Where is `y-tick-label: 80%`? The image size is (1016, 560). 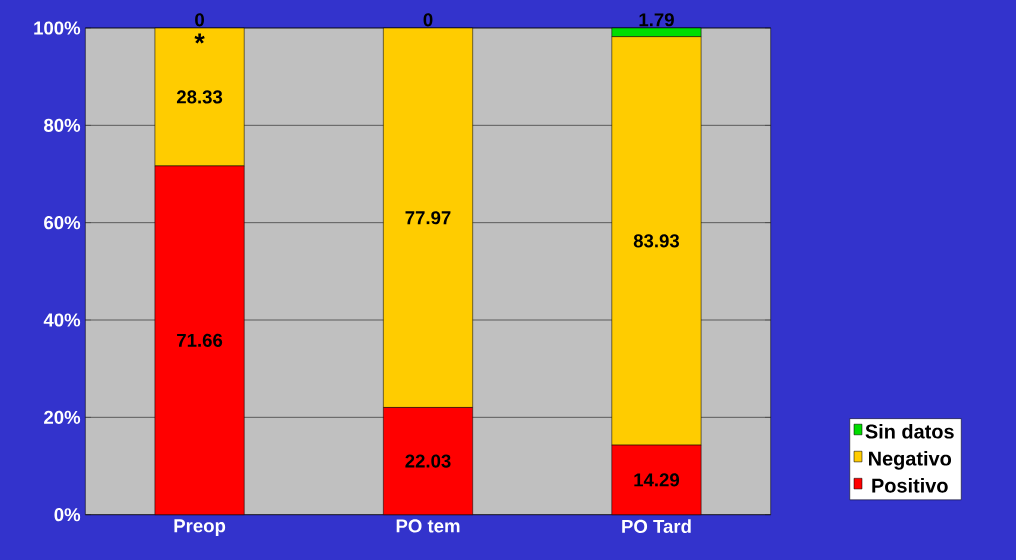 y-tick-label: 80% is located at coordinates (62, 125).